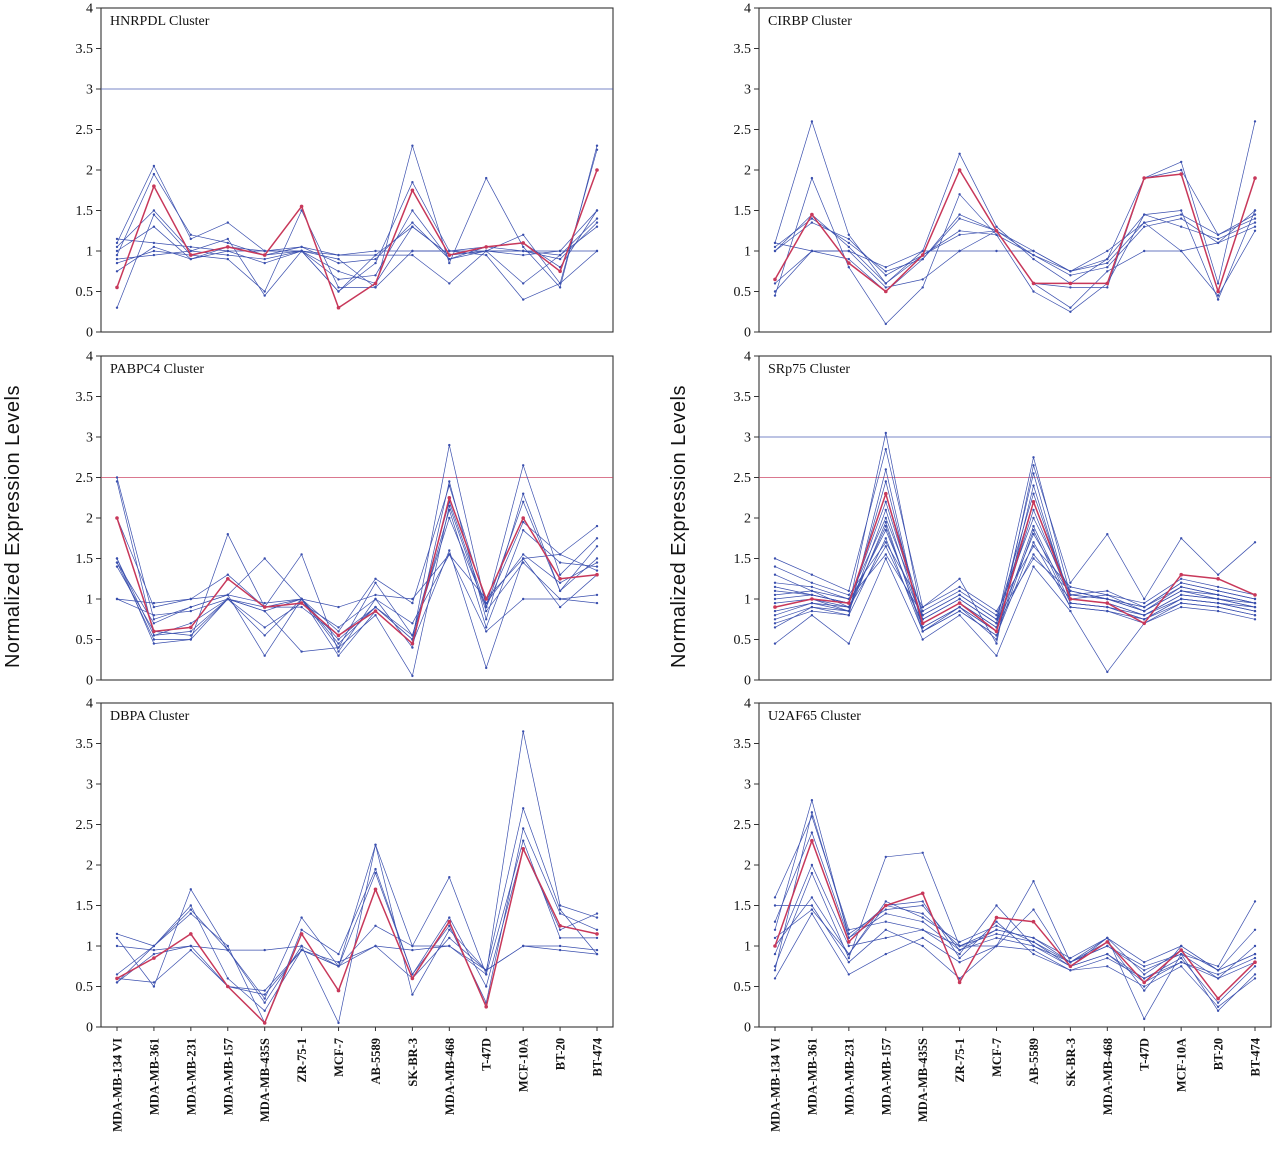 This screenshot has height=1162, width=1280. What do you see at coordinates (1003, 519) in the screenshot?
I see `chart-srp75-cluster: 0 0.5 1 1.5 2 2.5 3 3.5 4 SRp75 Cluster` at bounding box center [1003, 519].